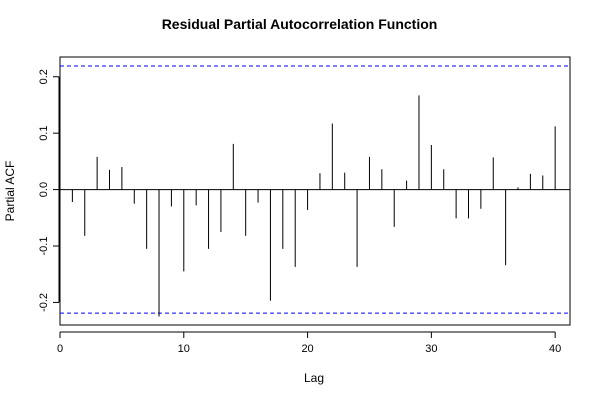  What do you see at coordinates (44, 189) in the screenshot?
I see `y-tick-label: 0.0` at bounding box center [44, 189].